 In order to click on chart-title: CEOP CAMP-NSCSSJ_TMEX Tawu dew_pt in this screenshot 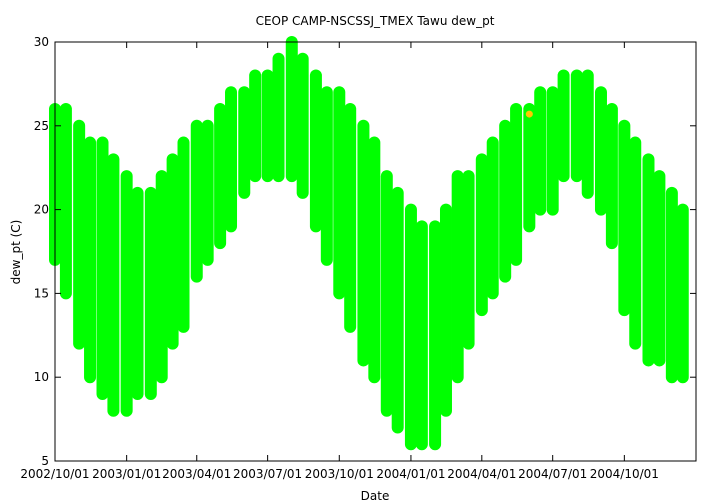, I will do `click(375, 21)`.